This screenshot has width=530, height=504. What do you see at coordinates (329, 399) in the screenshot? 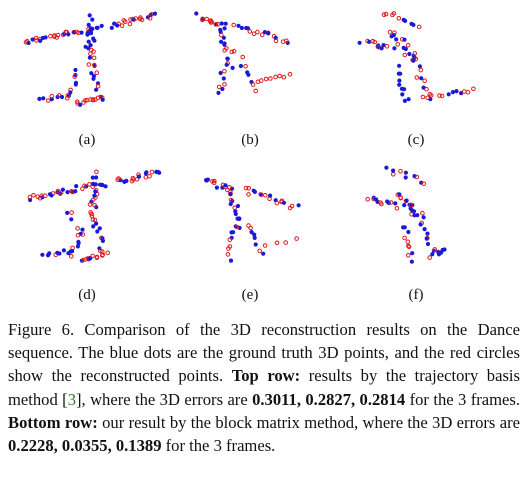
I see `caption-top-row-errors: 0.3011, 0.2827, 0.2814` at bounding box center [329, 399].